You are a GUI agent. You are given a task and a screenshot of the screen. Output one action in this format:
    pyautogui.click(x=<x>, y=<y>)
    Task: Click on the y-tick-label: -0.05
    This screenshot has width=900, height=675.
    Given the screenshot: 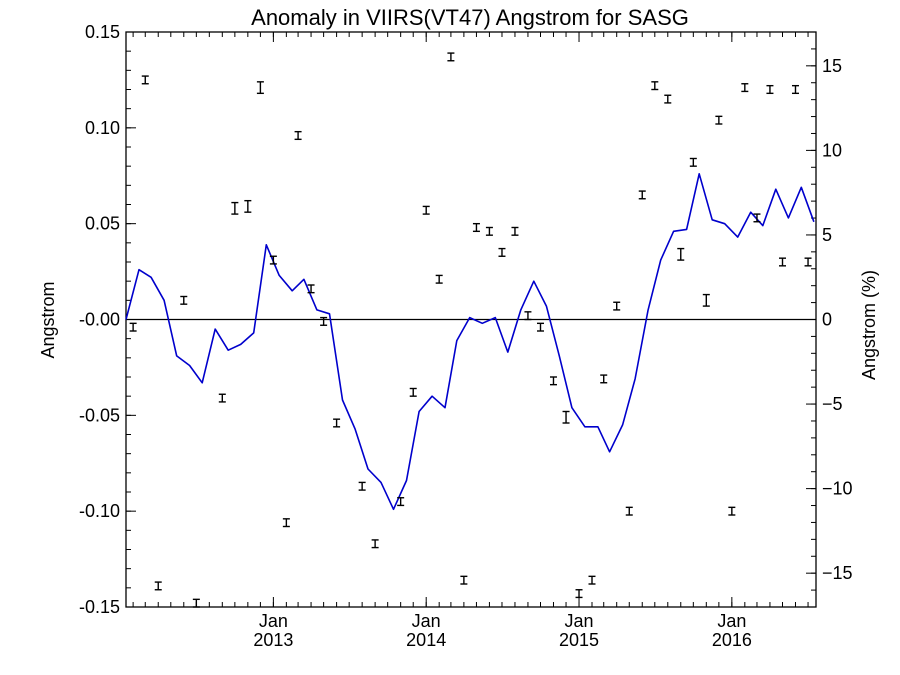 What is the action you would take?
    pyautogui.click(x=99, y=415)
    